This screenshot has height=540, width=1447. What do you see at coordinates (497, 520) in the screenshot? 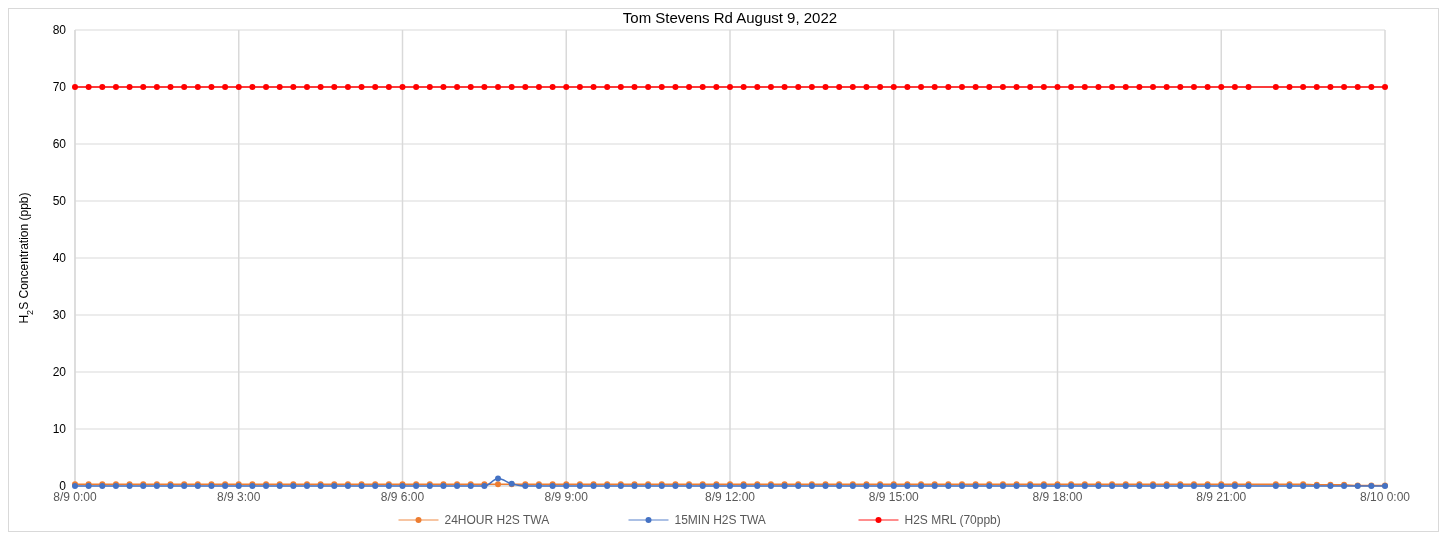
I see `legend-label: 24HOUR H2S TWA` at bounding box center [497, 520].